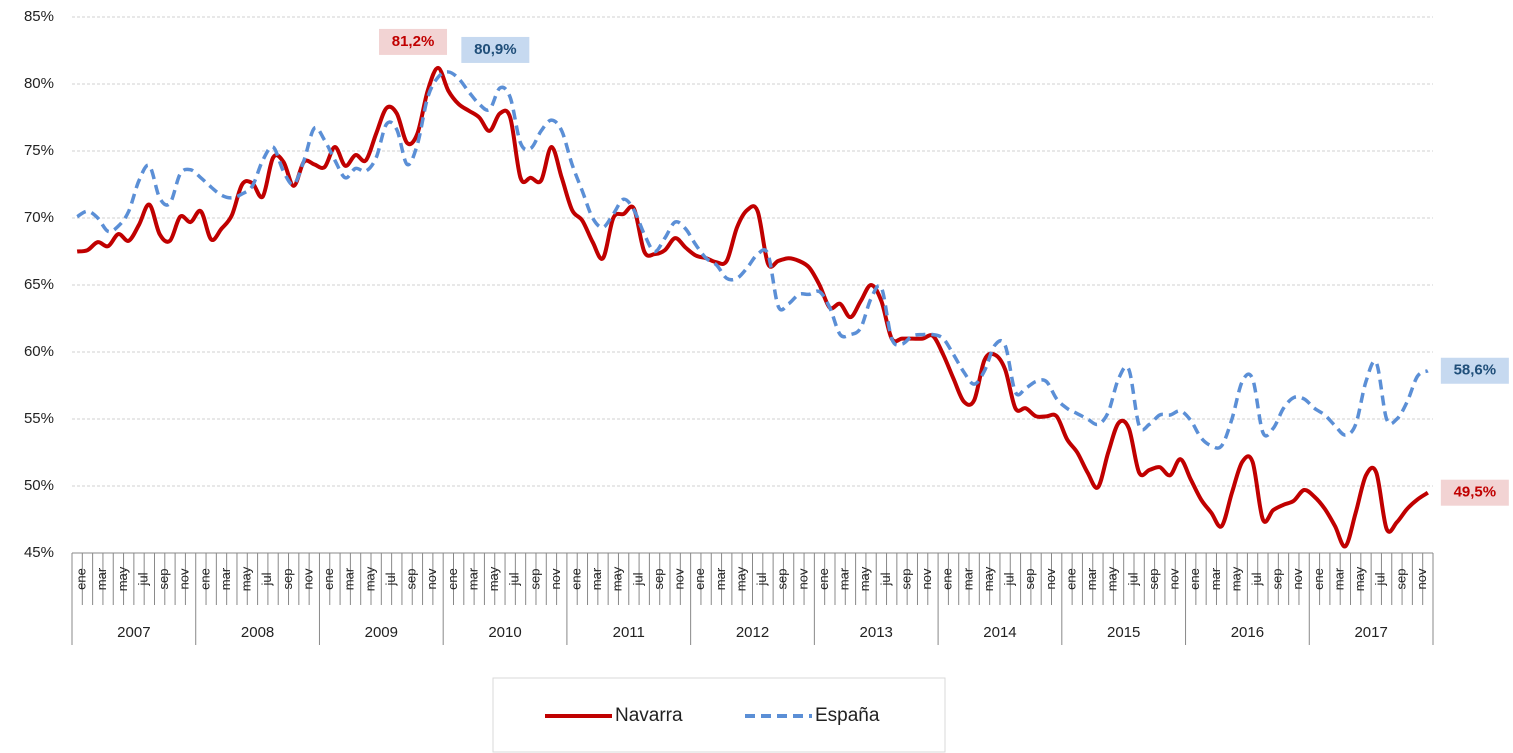  What do you see at coordinates (39, 217) in the screenshot?
I see `y-tick-label: 70%` at bounding box center [39, 217].